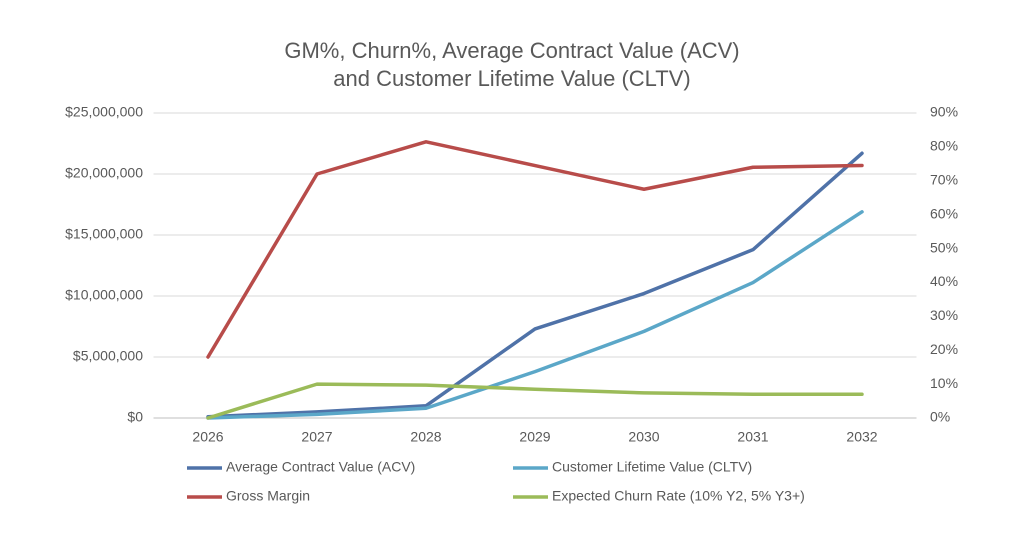 This screenshot has height=547, width=1024. What do you see at coordinates (207, 437) in the screenshot?
I see `x-tick-label: 2026` at bounding box center [207, 437].